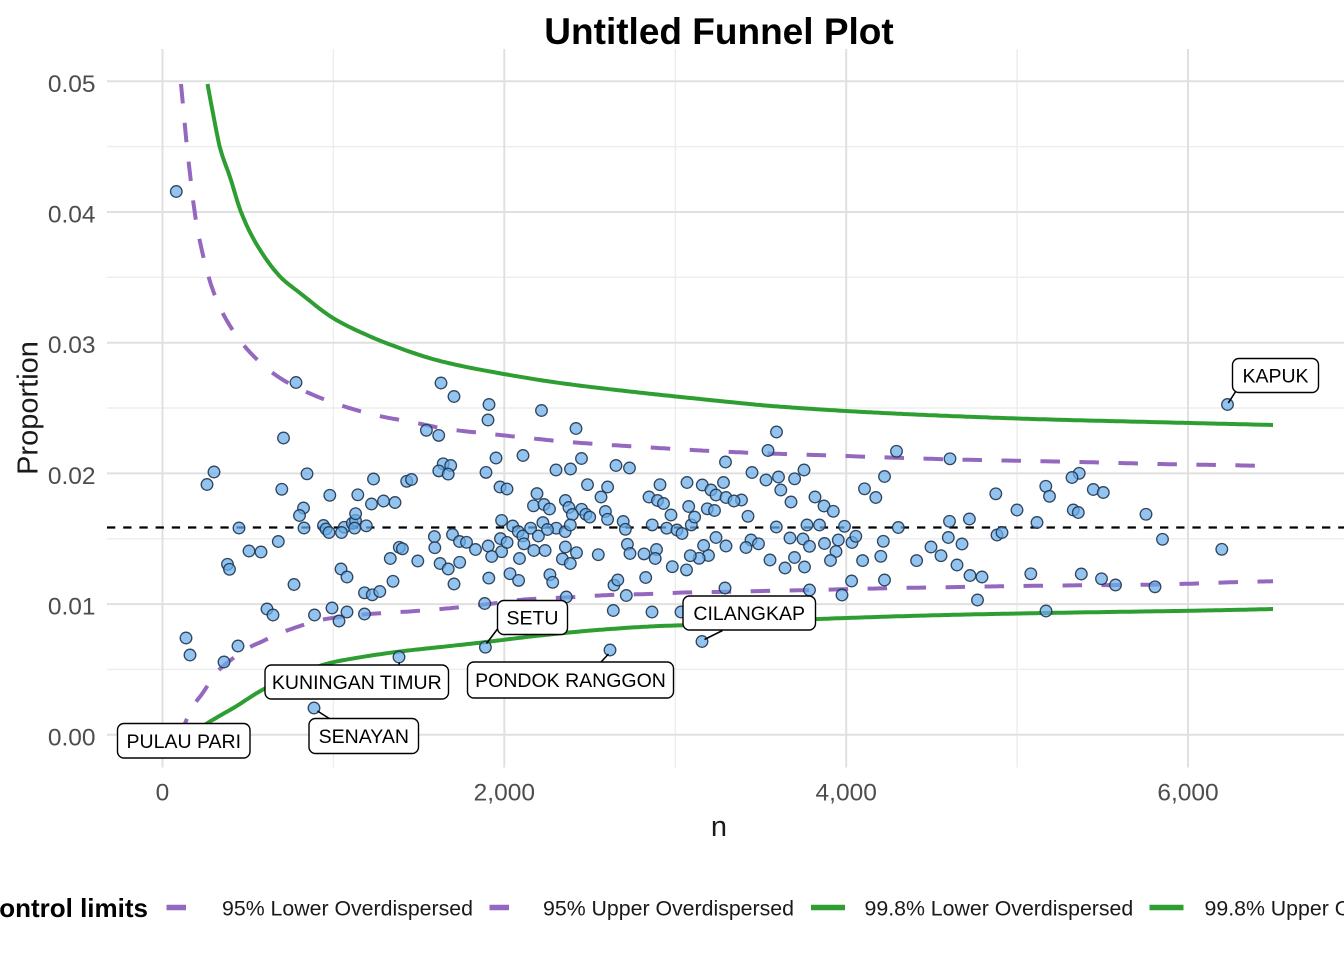  Describe the element at coordinates (749, 614) in the screenshot. I see `svg-text: CILANGKAP` at that location.